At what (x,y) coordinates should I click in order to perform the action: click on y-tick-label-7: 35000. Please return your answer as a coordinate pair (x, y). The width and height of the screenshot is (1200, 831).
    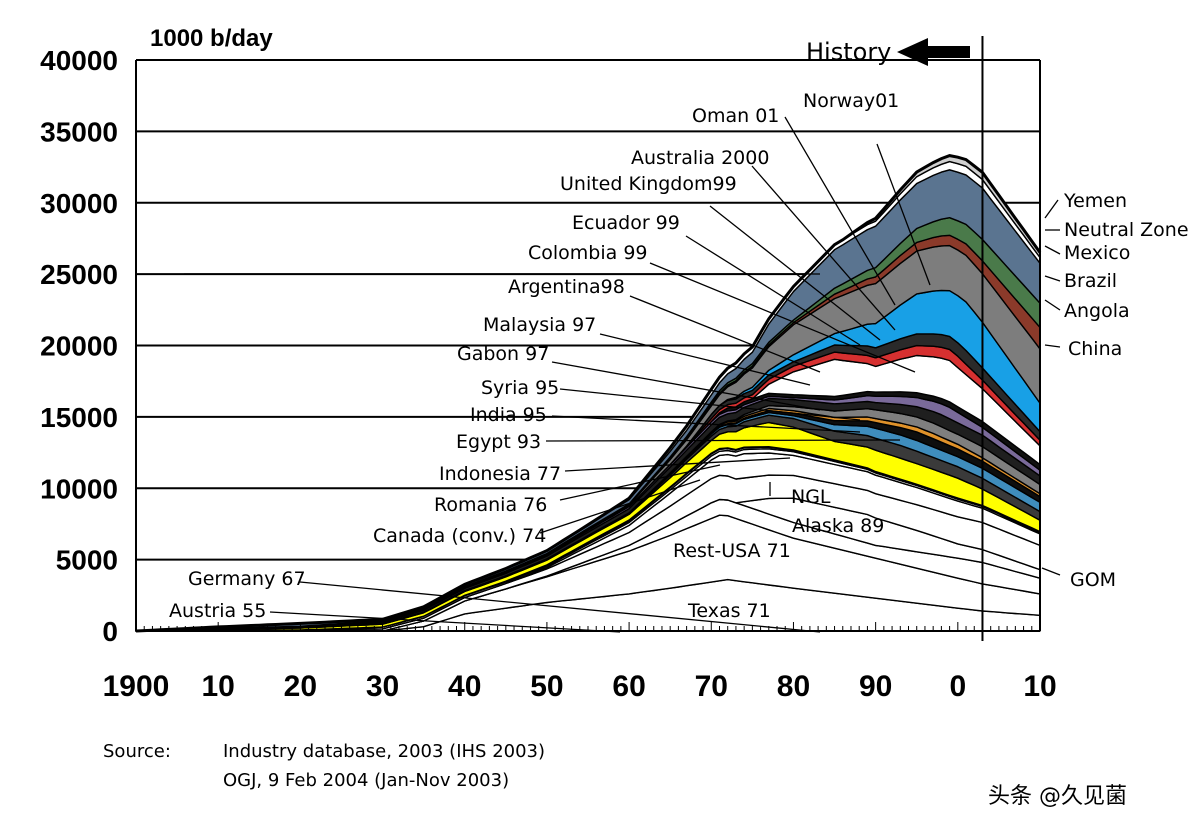
    Looking at the image, I should click on (79, 131).